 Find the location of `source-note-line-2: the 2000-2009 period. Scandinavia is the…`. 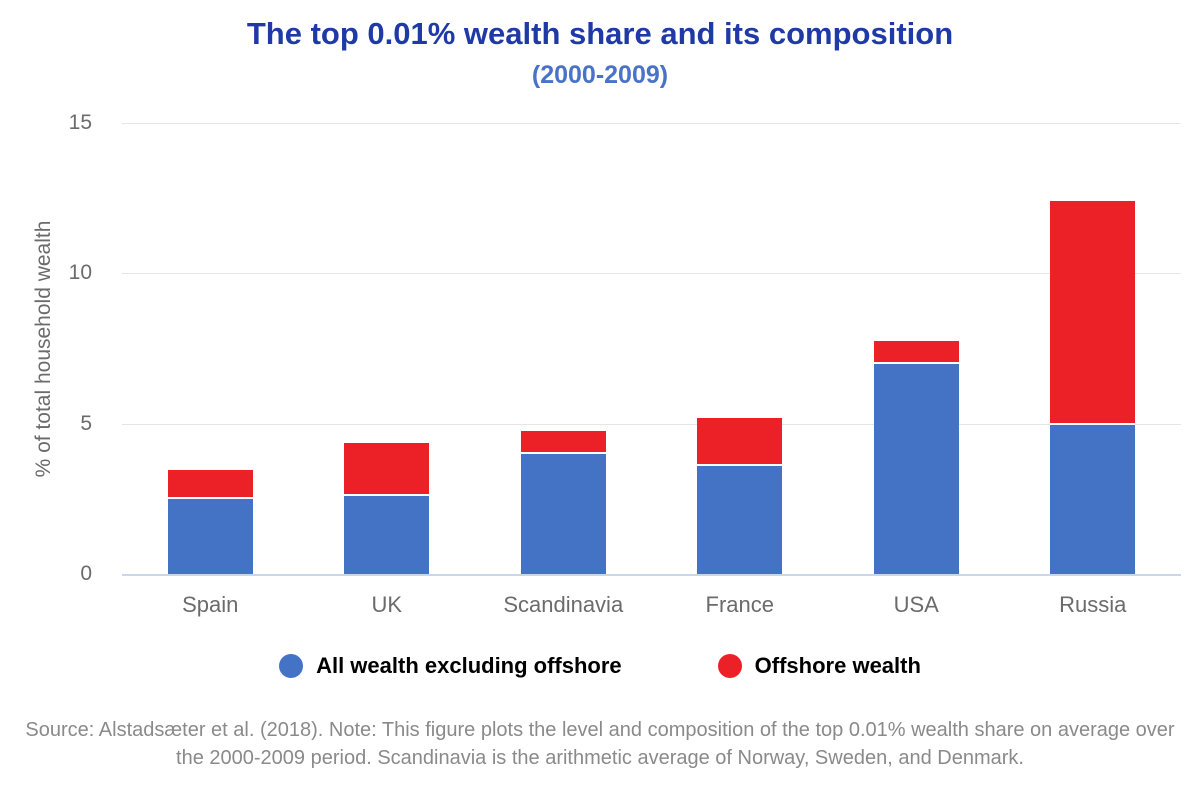

source-note-line-2: the 2000-2009 period. Scandinavia is the… is located at coordinates (600, 758).